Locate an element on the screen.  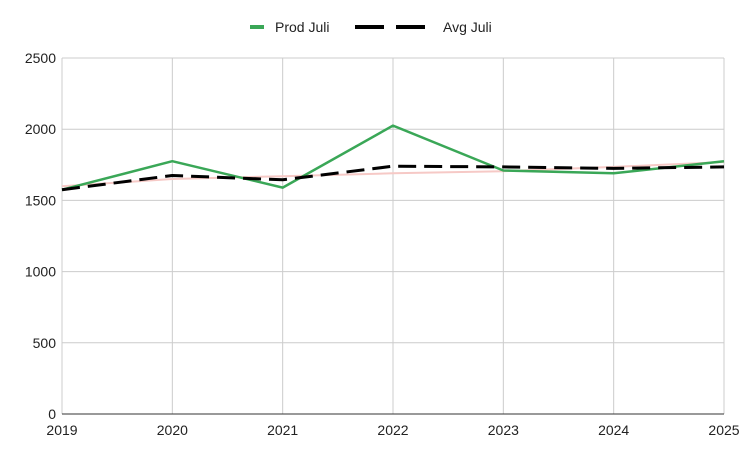
y-tick-label: 500 is located at coordinates (45, 343).